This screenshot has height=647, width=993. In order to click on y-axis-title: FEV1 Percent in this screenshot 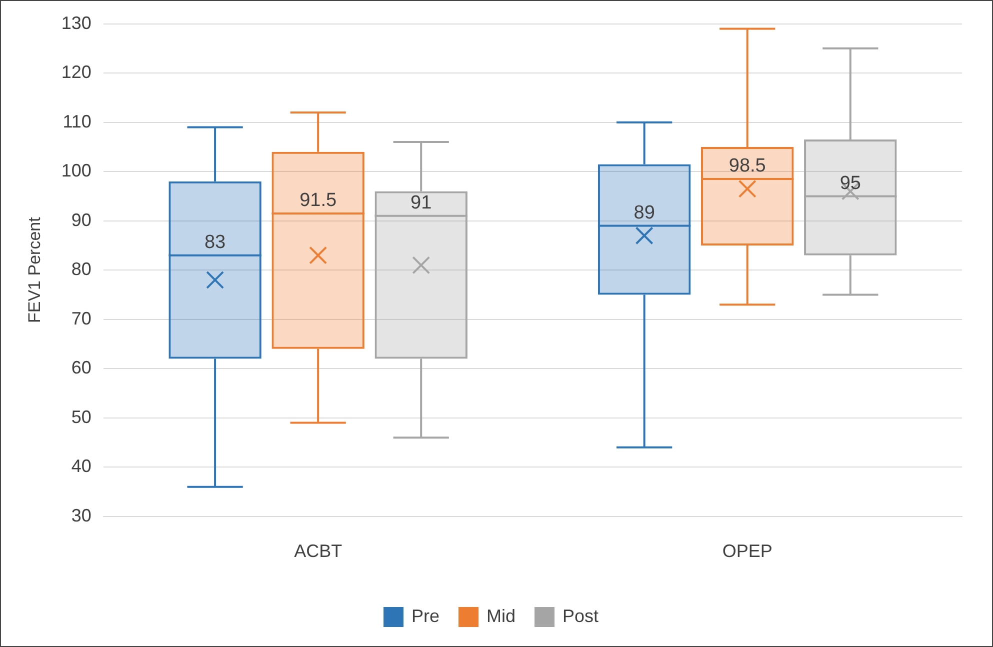, I will do `click(34, 270)`.